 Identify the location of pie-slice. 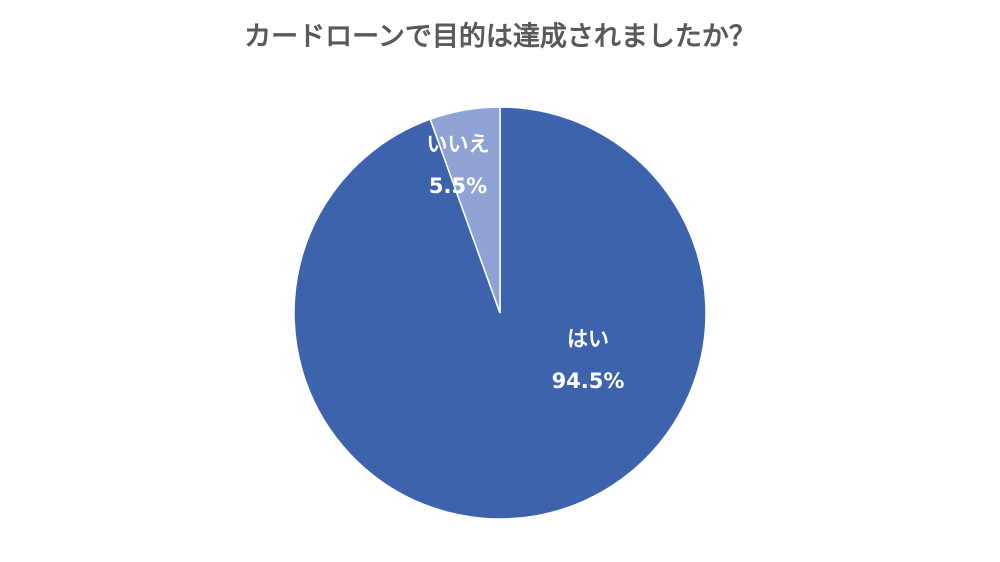
(465, 210).